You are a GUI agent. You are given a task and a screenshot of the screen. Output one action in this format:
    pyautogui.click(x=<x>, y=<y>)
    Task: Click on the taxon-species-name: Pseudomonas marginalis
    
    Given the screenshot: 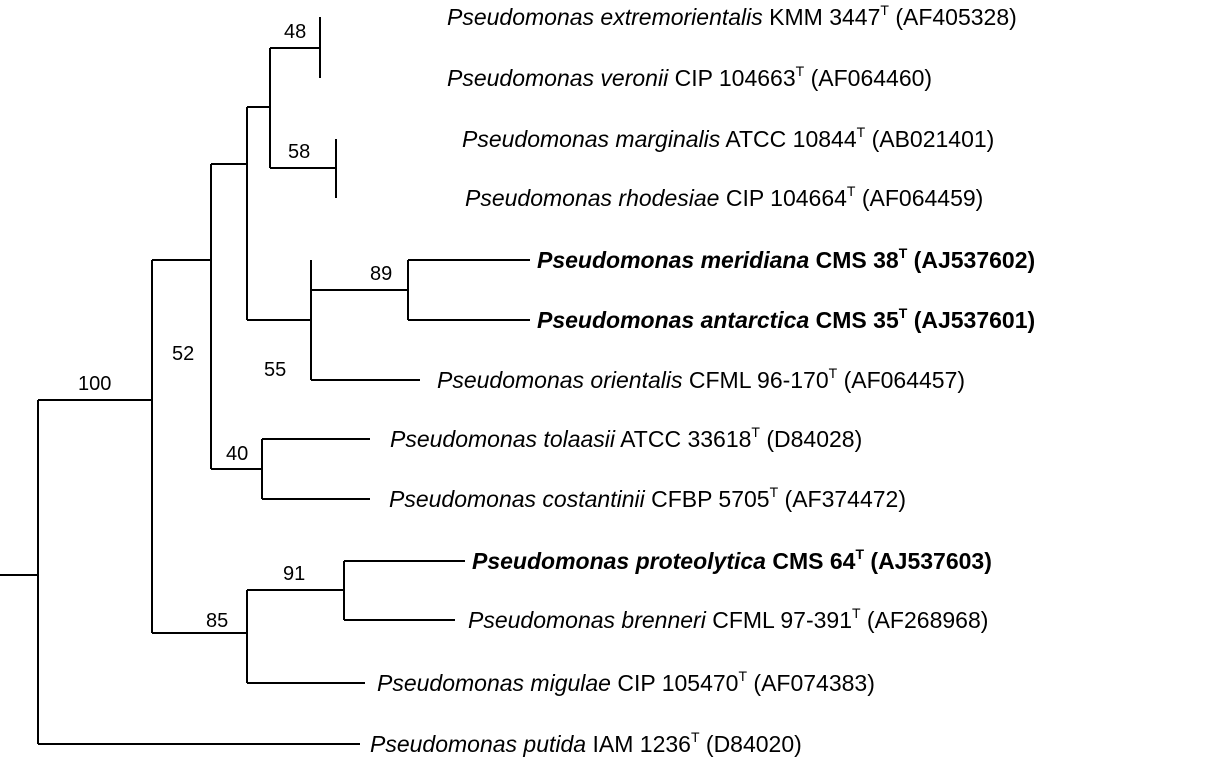 What is the action you would take?
    pyautogui.click(x=591, y=139)
    